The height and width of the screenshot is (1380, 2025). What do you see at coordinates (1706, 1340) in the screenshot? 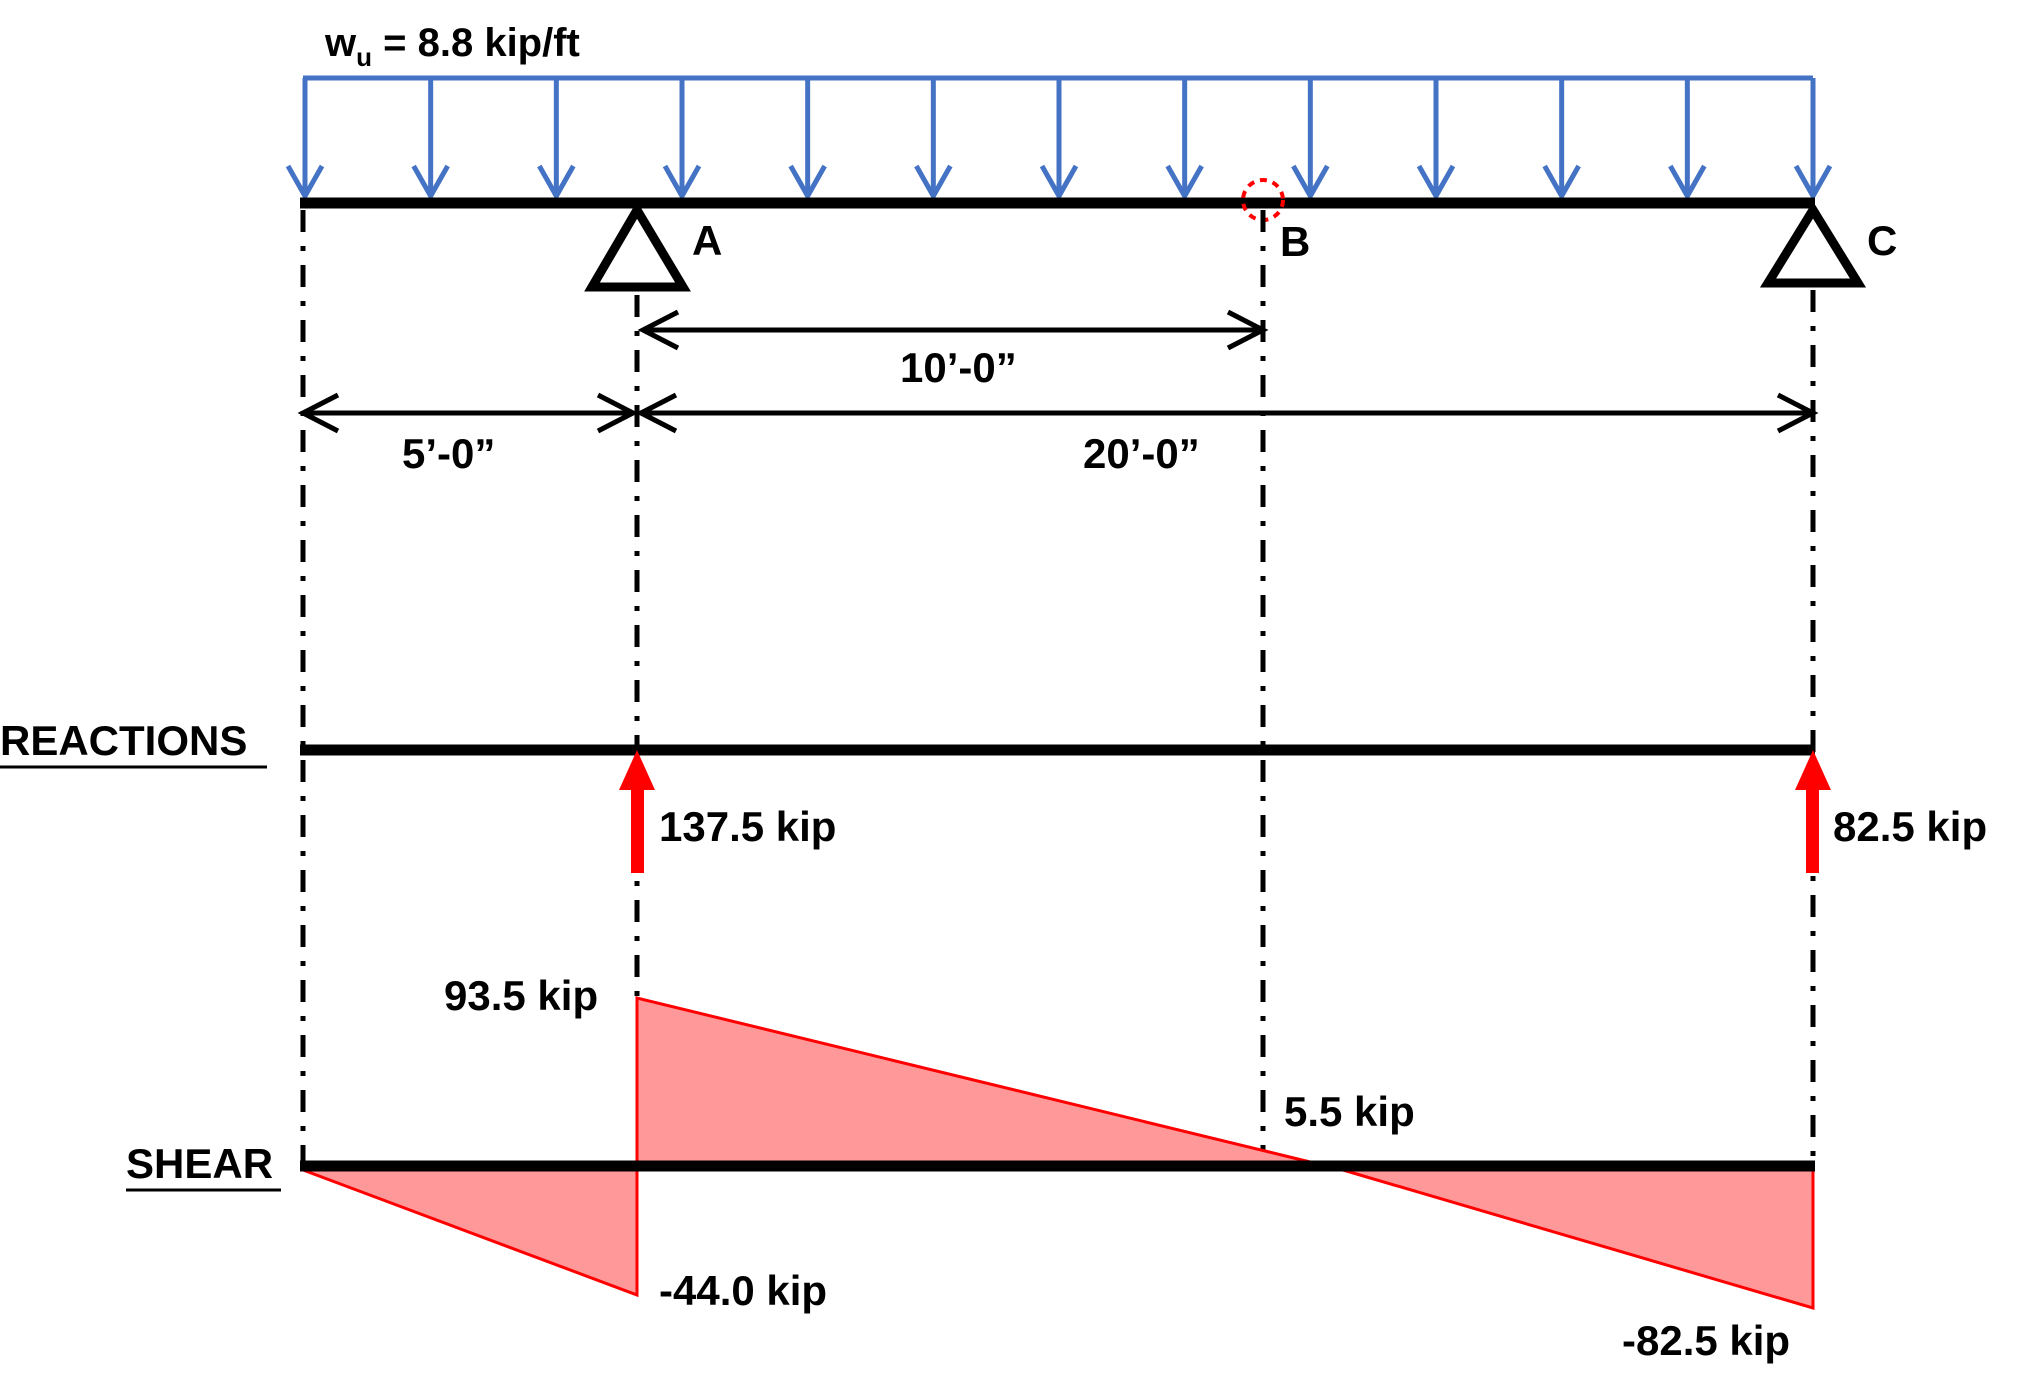
I see `shear-value-at-c: -82.5 kip` at bounding box center [1706, 1340].